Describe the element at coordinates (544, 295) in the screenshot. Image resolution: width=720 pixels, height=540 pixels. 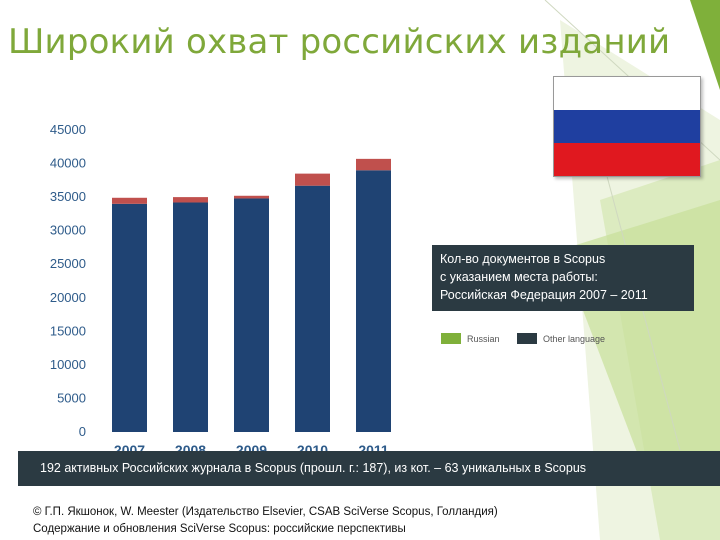
I see `info-line-3: Российская Федерация 2007 – 2011` at that location.